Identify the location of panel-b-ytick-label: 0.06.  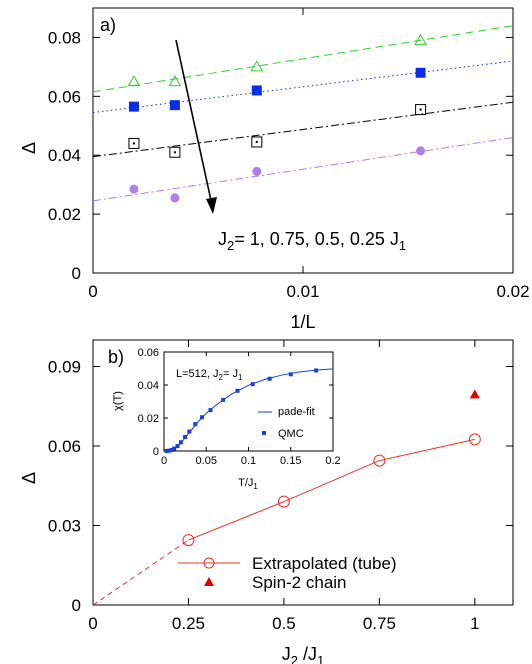
(64, 446).